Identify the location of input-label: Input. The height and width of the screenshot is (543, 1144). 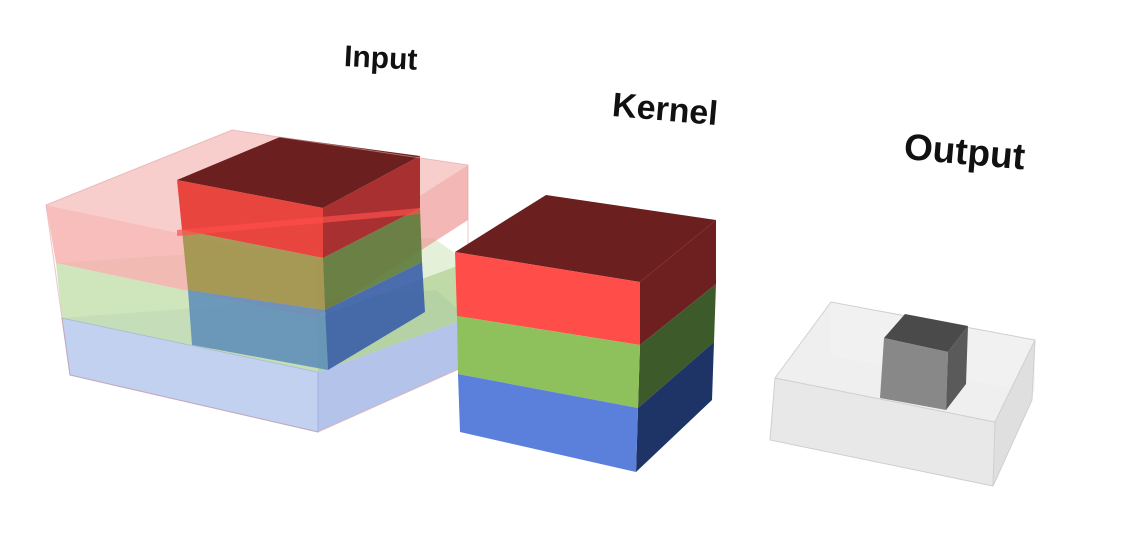
(381, 58).